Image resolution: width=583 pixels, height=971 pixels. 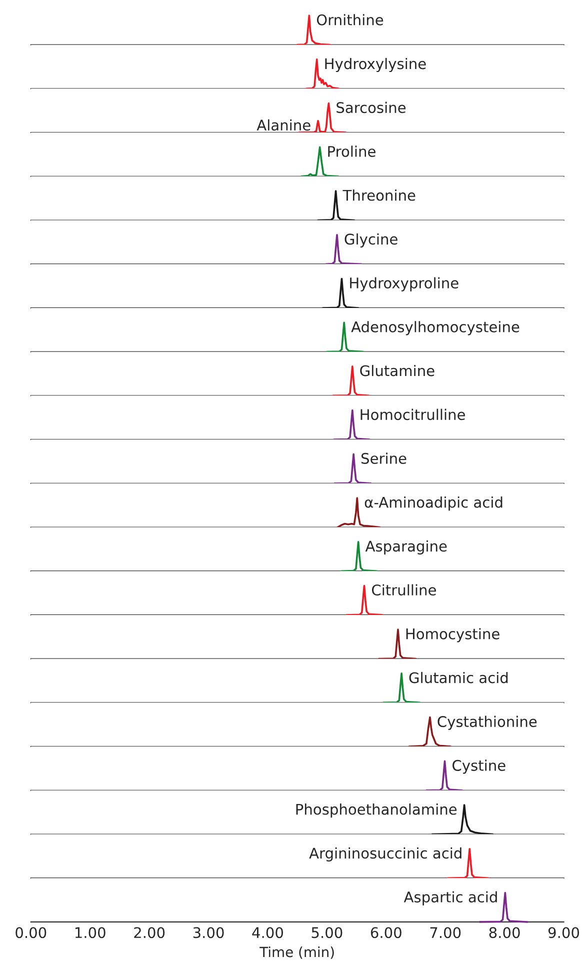 I want to click on annotation: Argininosuccinic acid, so click(x=385, y=854).